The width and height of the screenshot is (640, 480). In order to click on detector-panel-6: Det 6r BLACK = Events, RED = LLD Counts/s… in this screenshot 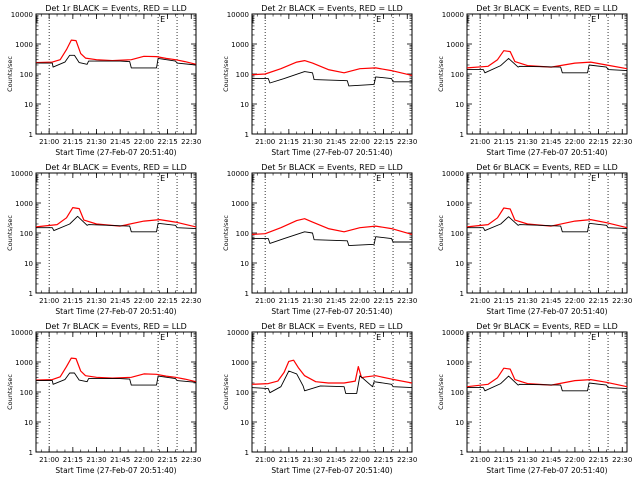, I will do `click(534, 239)`.